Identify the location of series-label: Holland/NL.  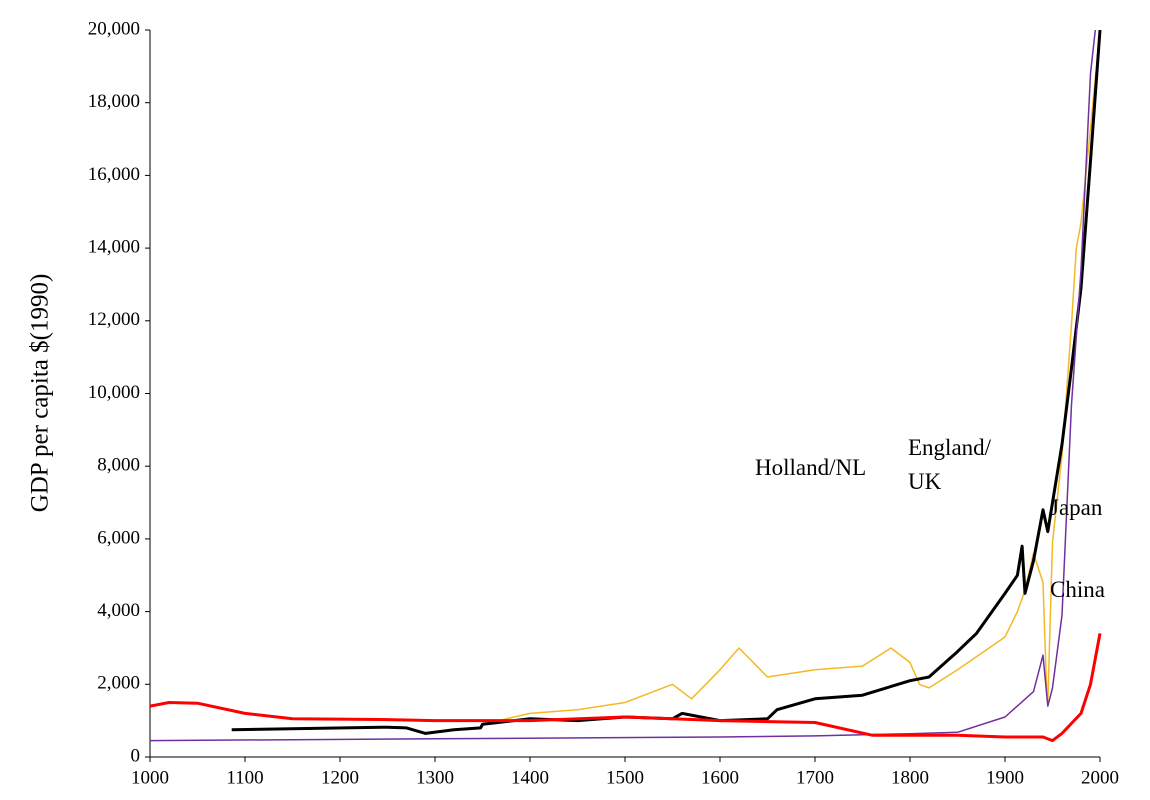
(811, 467).